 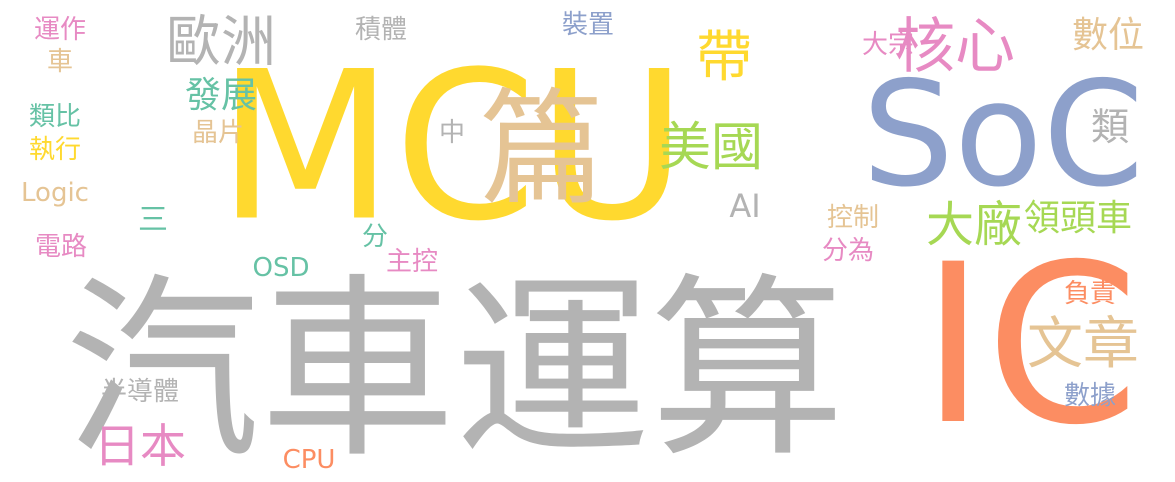 What do you see at coordinates (711, 148) in the screenshot?
I see `word-meiguo: 美國` at bounding box center [711, 148].